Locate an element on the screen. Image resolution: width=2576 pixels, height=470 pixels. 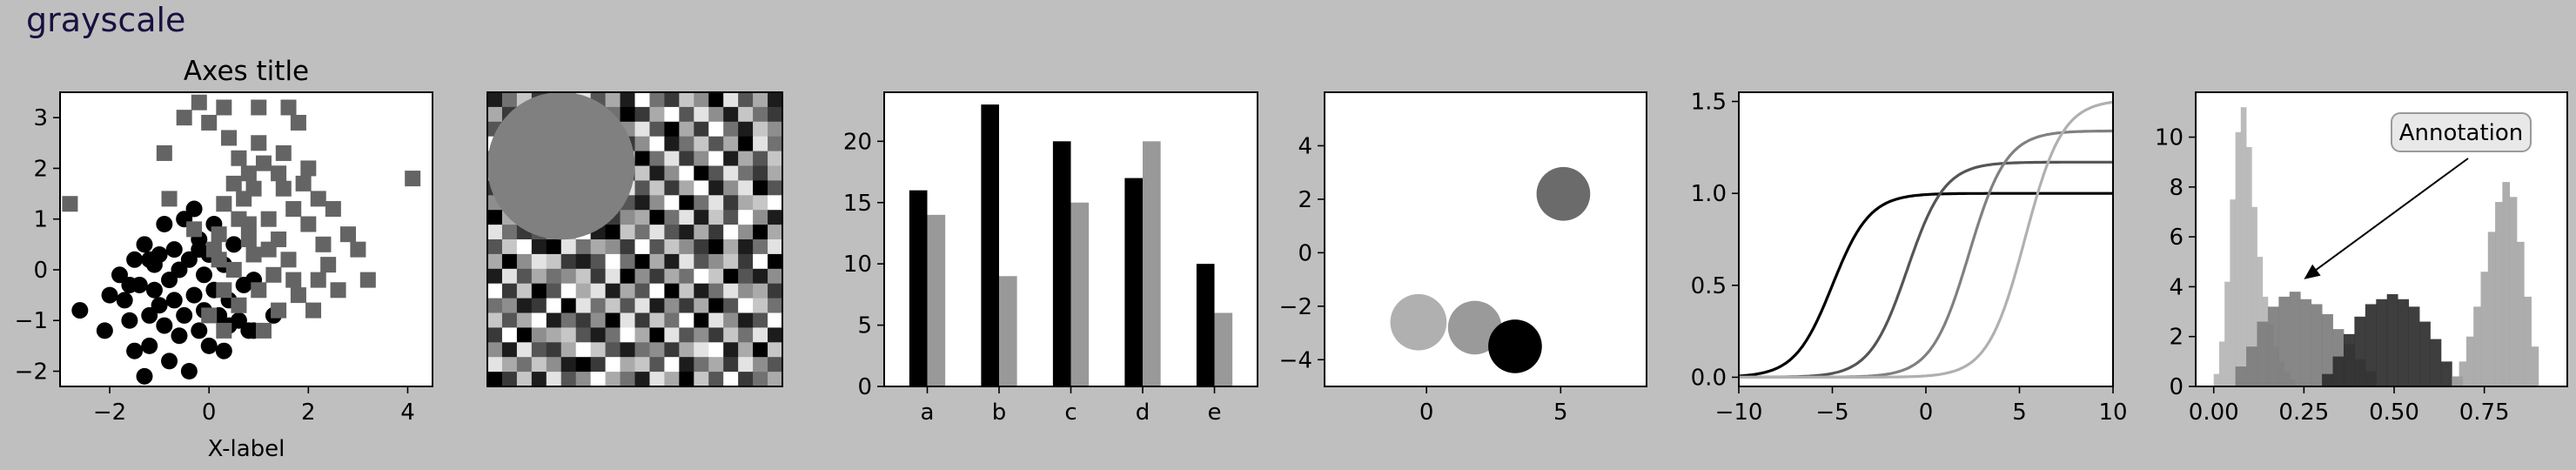
circles-ytick-label: −4 is located at coordinates (1295, 360).